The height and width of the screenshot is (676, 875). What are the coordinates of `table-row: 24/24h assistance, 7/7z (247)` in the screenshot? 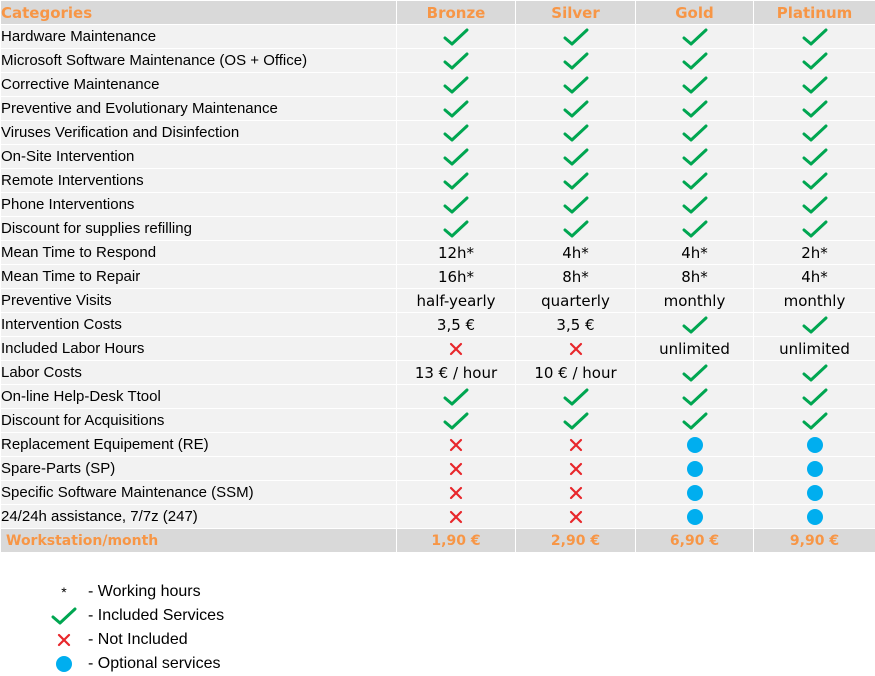 It's located at (438, 517).